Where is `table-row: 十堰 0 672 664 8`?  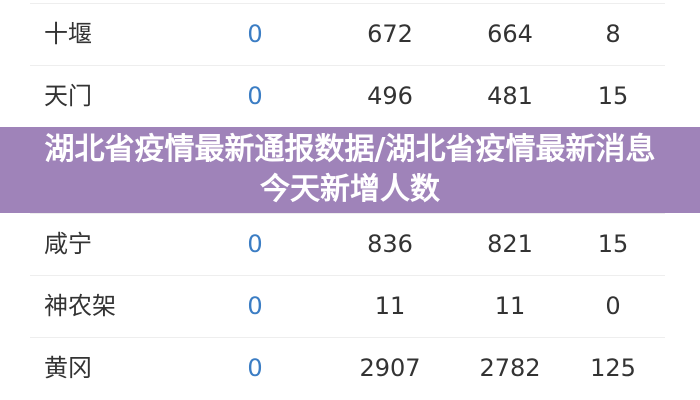 table-row: 十堰 0 672 664 8 is located at coordinates (347, 34).